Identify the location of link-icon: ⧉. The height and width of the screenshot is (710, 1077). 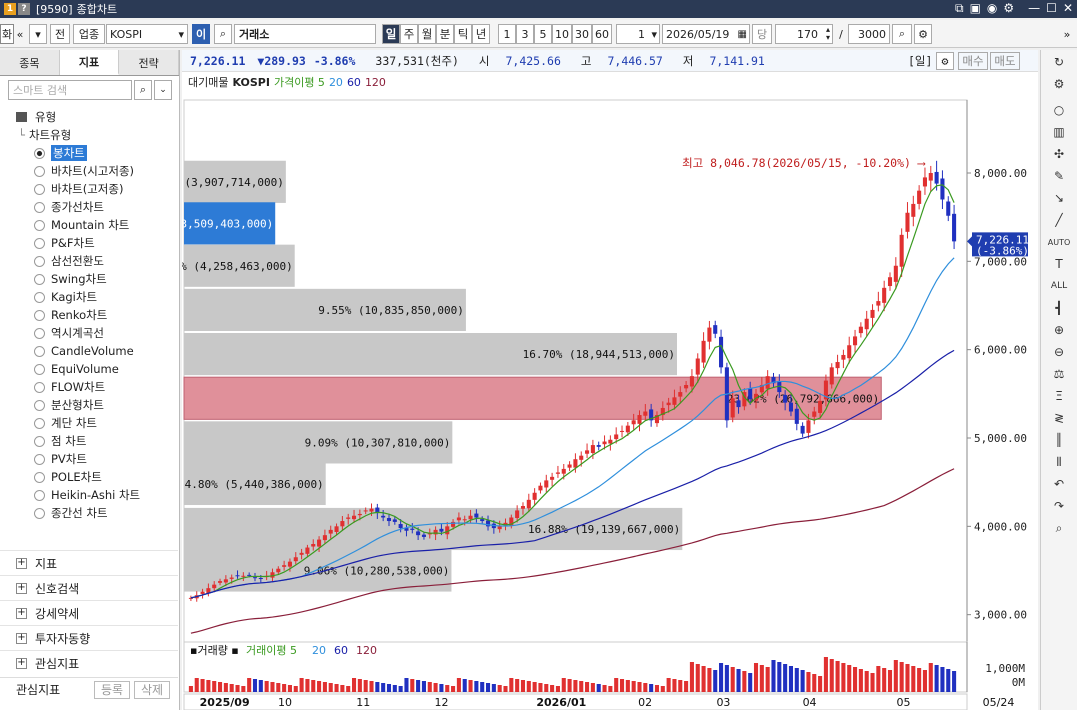
(959, 8).